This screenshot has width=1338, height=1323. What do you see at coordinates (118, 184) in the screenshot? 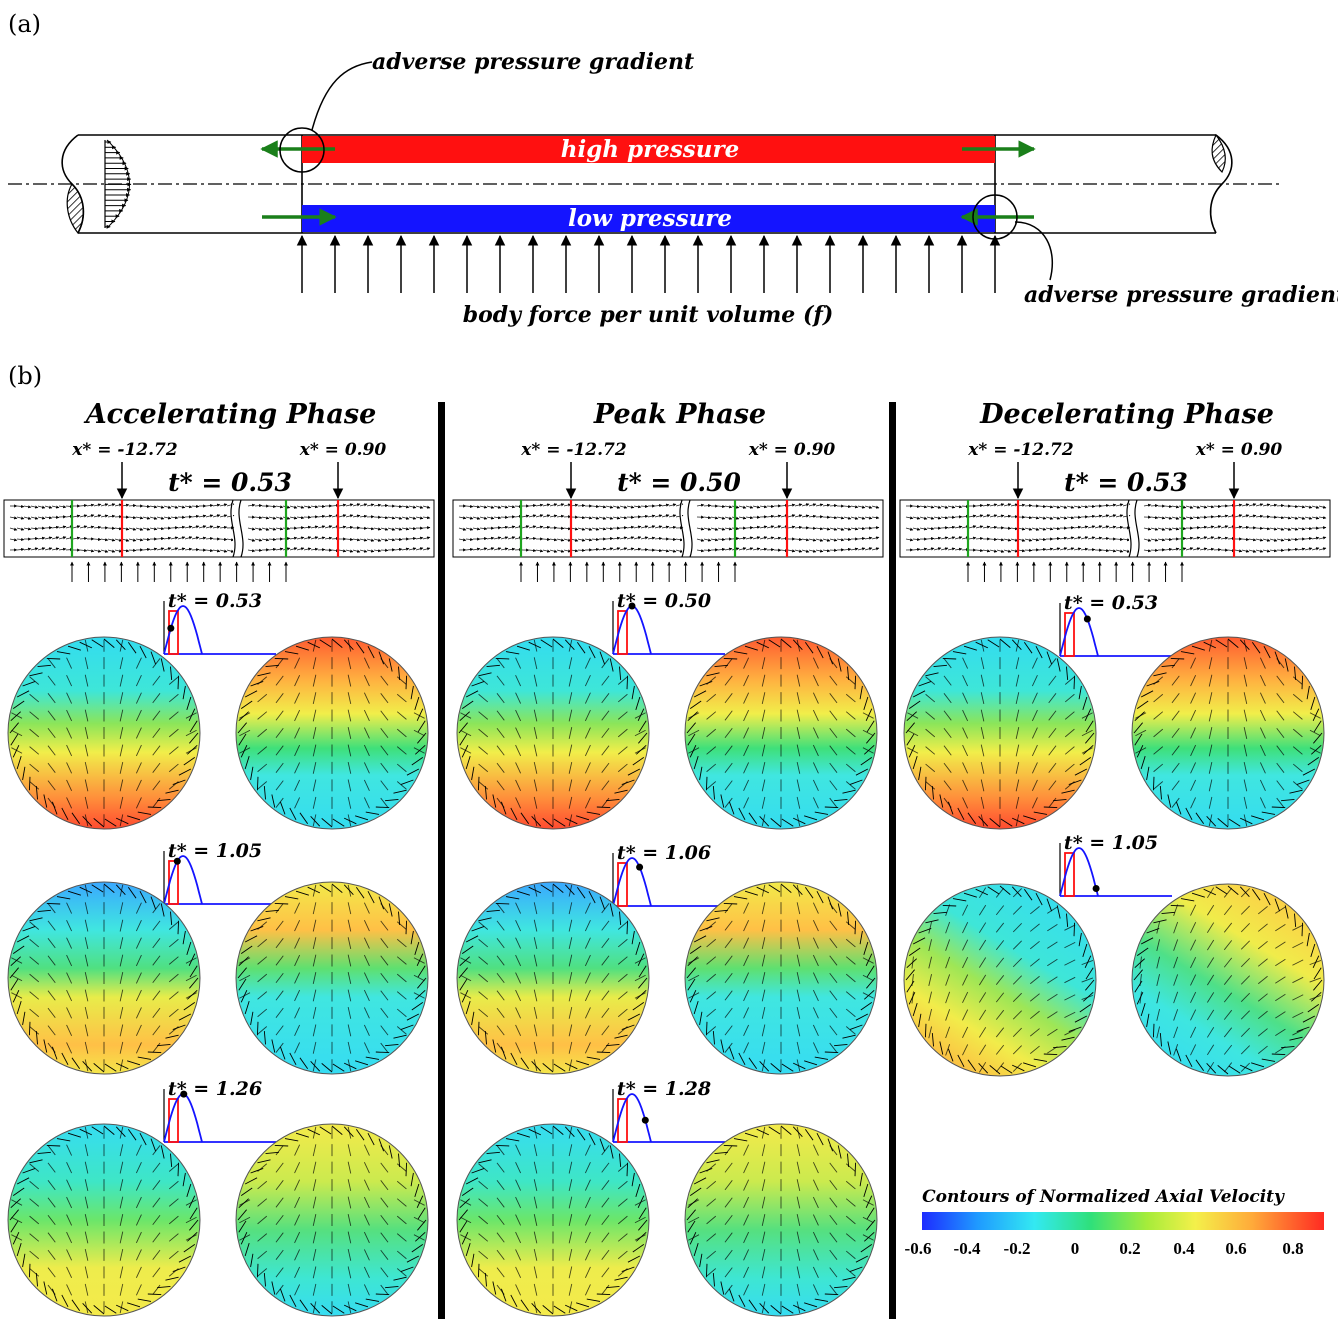
I see `inlet-velocity-profile` at bounding box center [118, 184].